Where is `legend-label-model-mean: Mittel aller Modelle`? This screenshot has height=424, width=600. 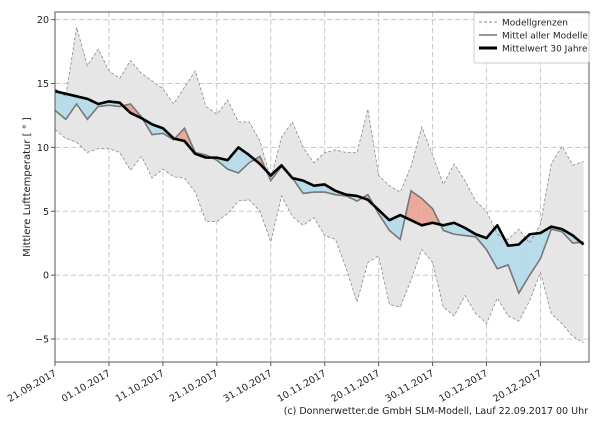 legend-label-model-mean: Mittel aller Modelle is located at coordinates (545, 37).